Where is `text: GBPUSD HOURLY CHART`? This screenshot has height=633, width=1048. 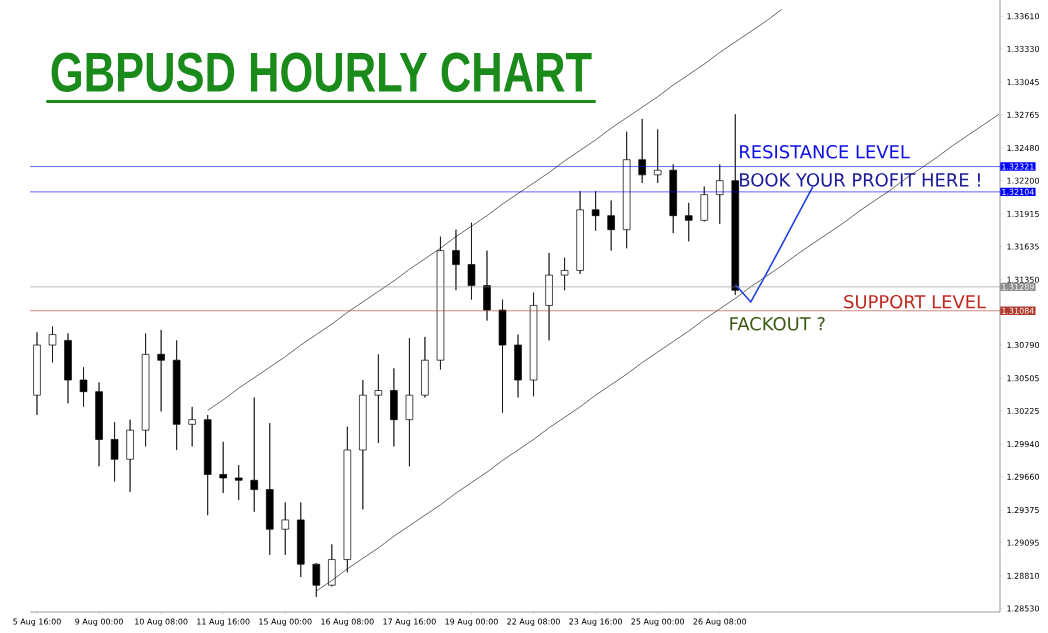
text: GBPUSD HOURLY CHART is located at coordinates (321, 72).